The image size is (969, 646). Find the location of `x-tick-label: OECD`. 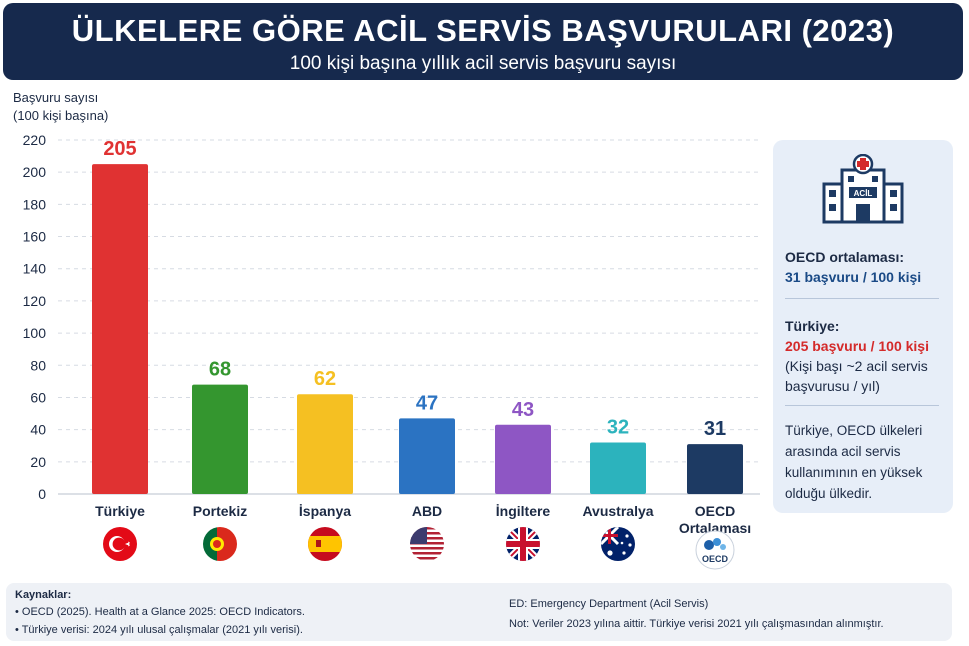

x-tick-label: OECD is located at coordinates (715, 511).